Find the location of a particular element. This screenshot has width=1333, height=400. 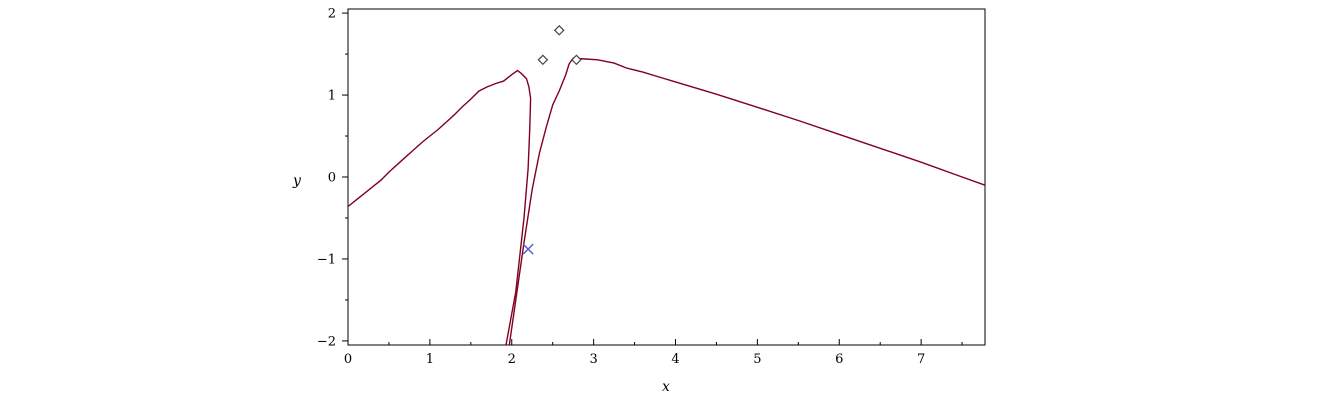

x-axis-ticks: 0 1 2 3 4 5 6 7 is located at coordinates (653, 353).